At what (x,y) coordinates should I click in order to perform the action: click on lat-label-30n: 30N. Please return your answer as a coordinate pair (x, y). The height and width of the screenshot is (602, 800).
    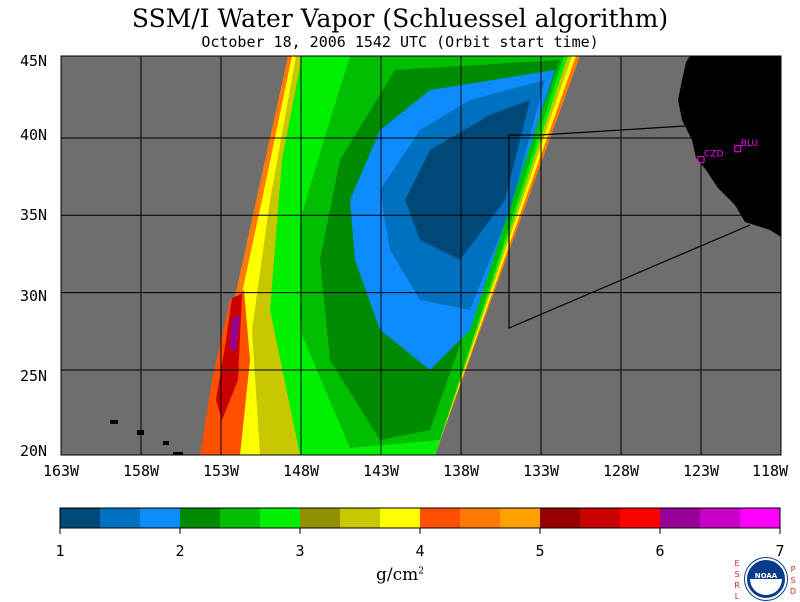
    Looking at the image, I should click on (34, 296).